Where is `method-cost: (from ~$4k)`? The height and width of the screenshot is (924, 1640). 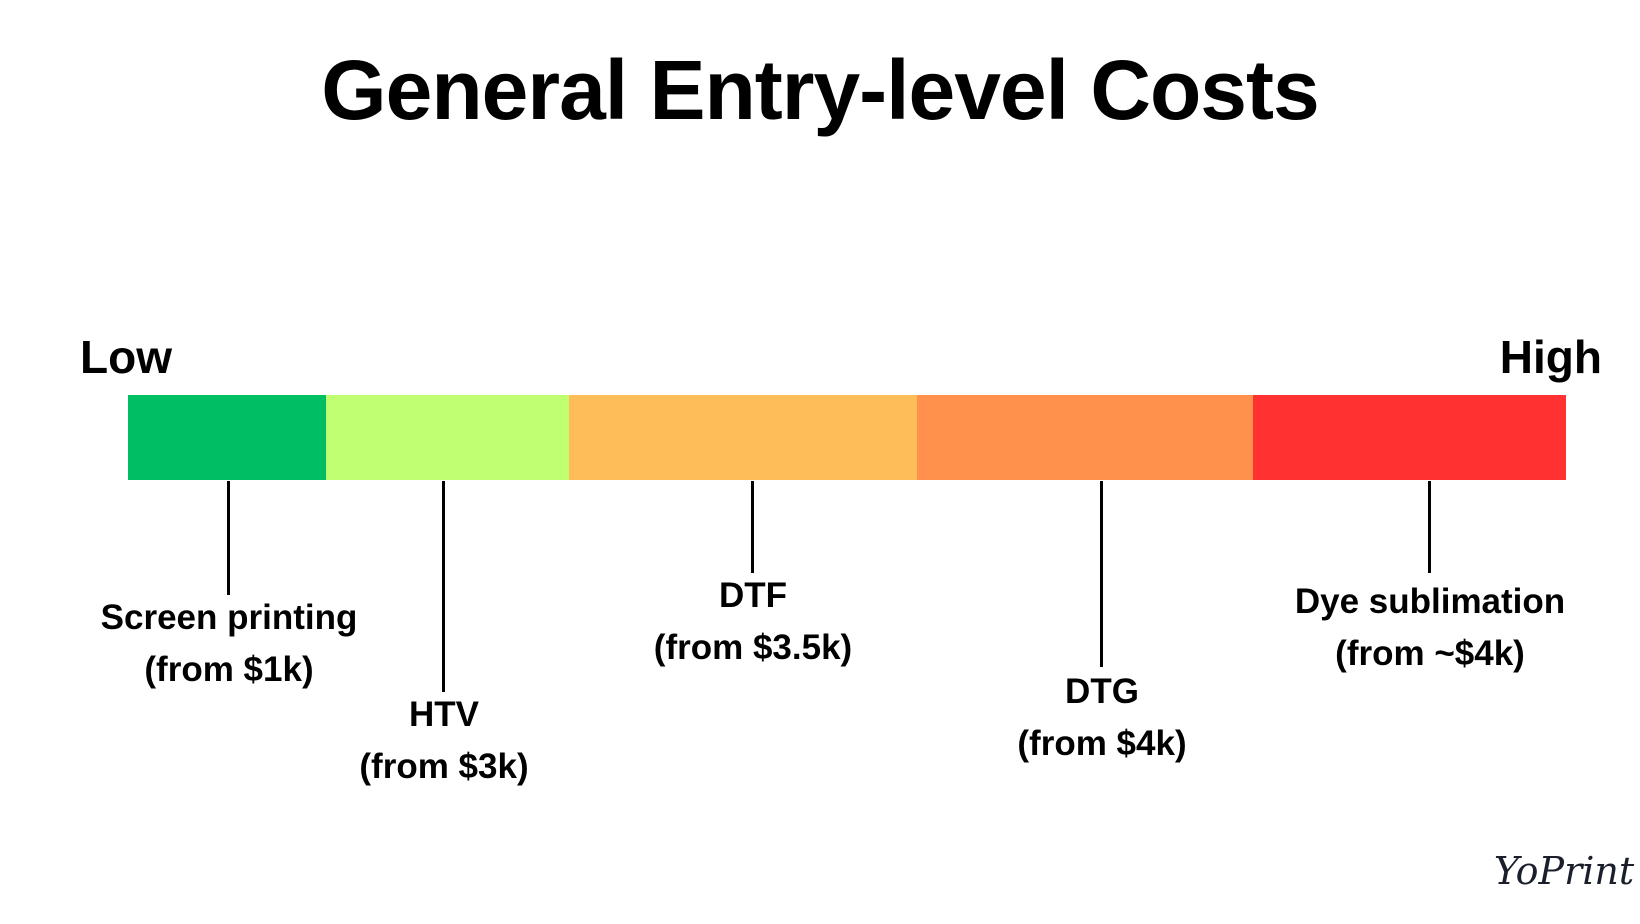
method-cost: (from ~$4k) is located at coordinates (1430, 653).